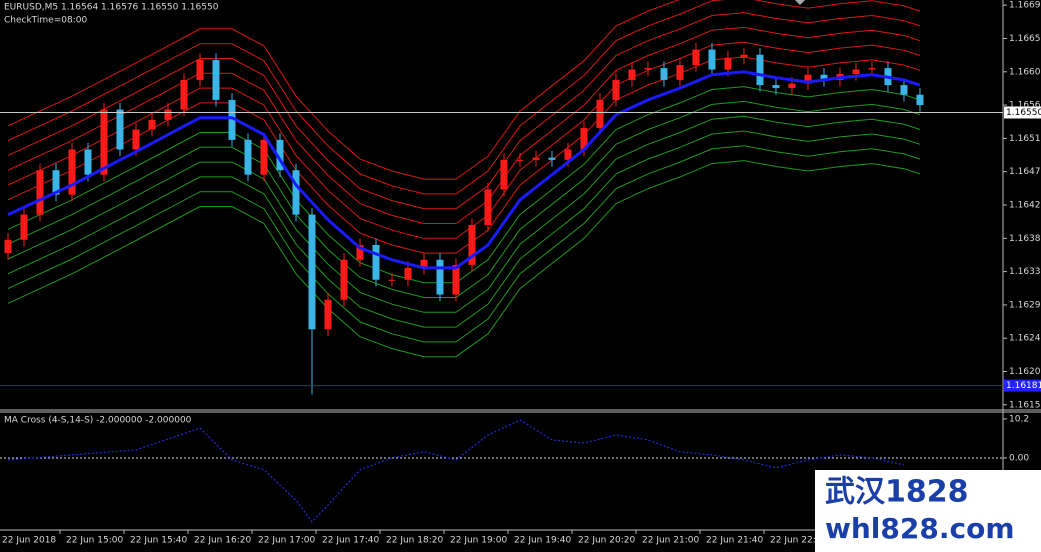 The width and height of the screenshot is (1041, 552). What do you see at coordinates (1025, 339) in the screenshot?
I see `y-tick-label: 1.16245` at bounding box center [1025, 339].